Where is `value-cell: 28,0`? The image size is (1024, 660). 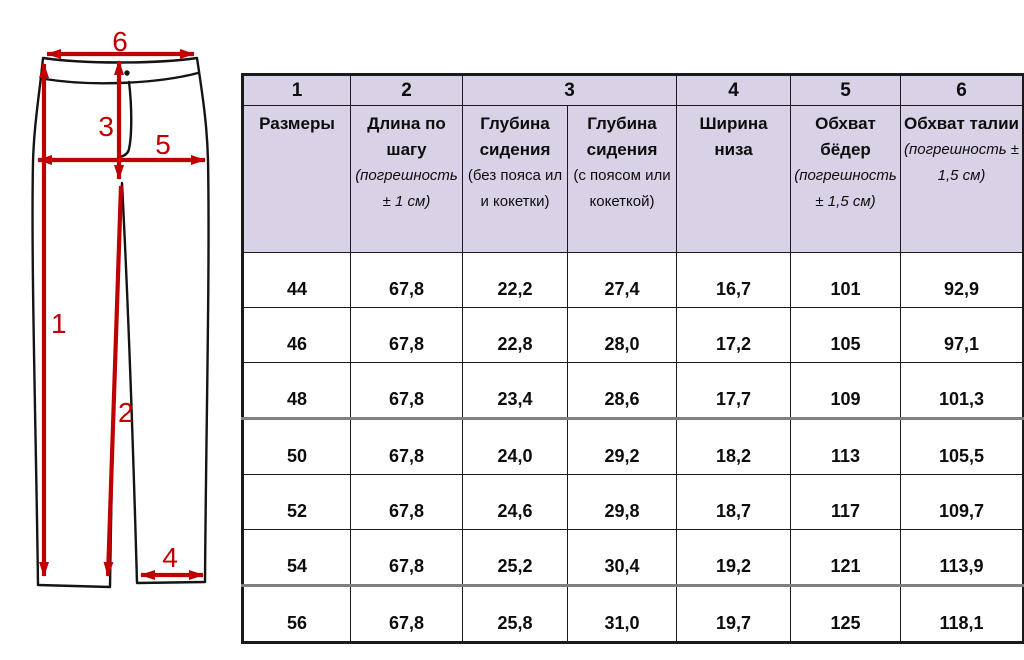
value-cell: 28,0 is located at coordinates (622, 335).